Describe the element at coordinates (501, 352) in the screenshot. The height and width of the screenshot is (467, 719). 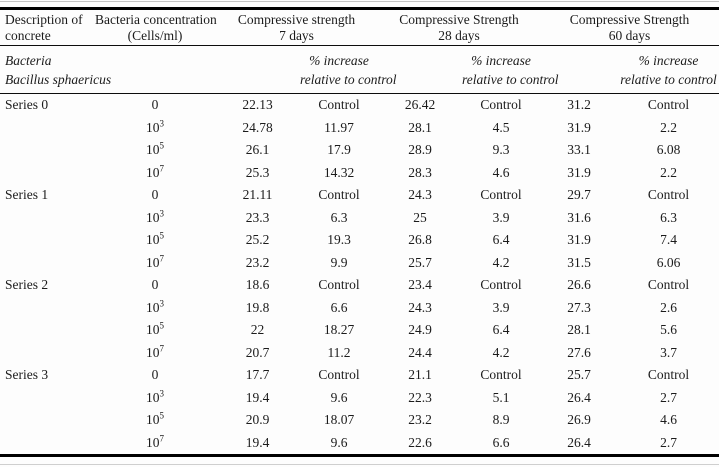
I see `cell-pct-28d: 4.2` at that location.